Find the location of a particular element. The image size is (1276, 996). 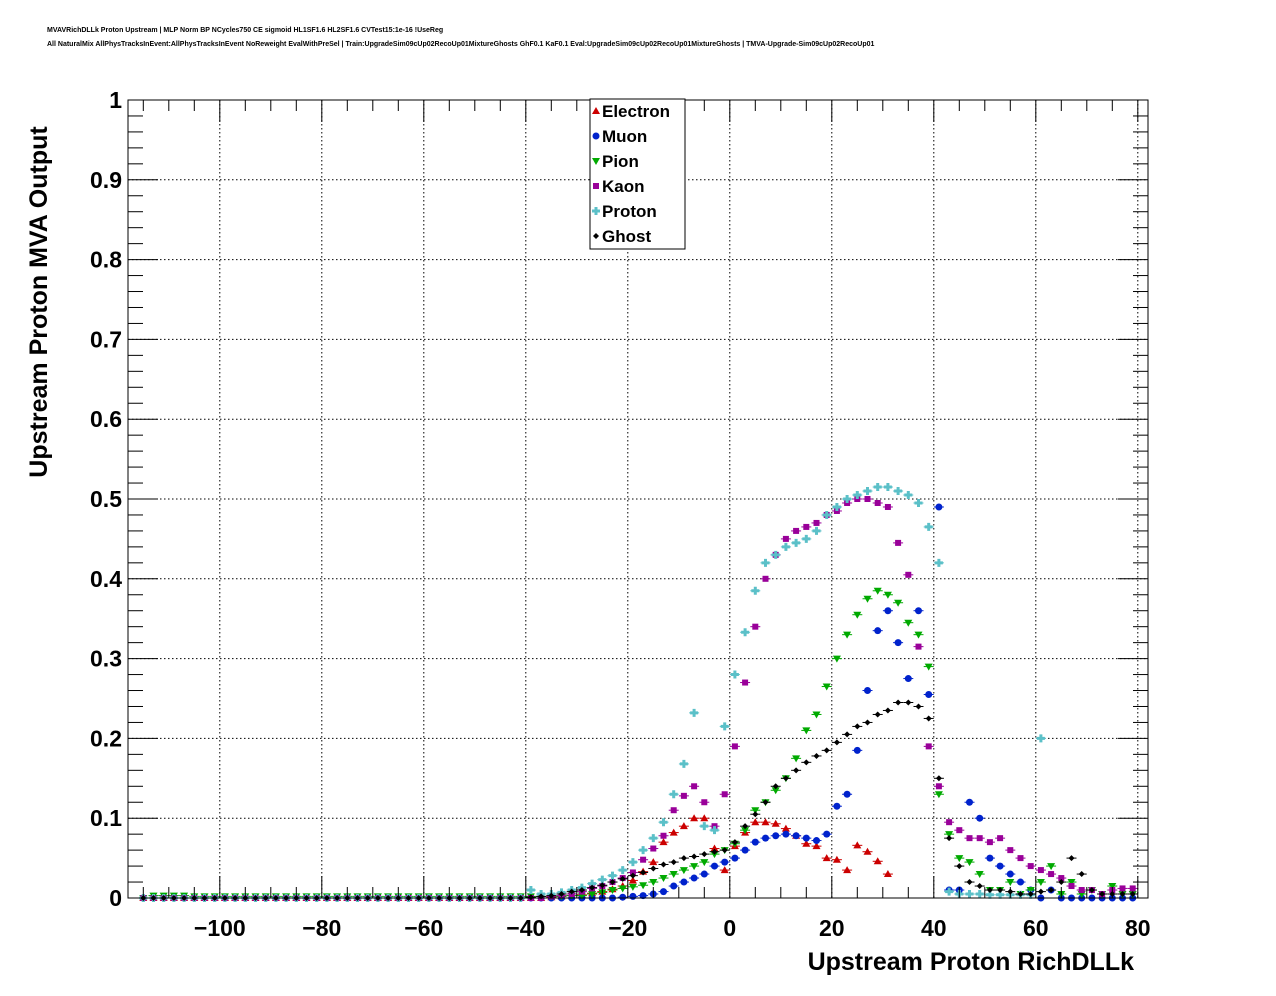

x-tick-label: 80 is located at coordinates (1138, 928).